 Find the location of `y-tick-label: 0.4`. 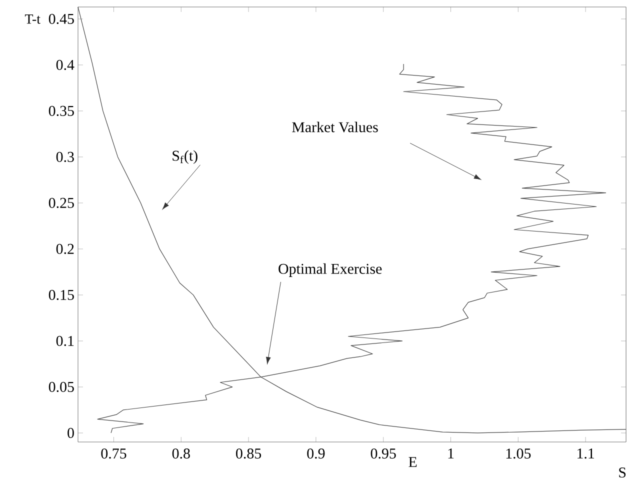

y-tick-label: 0.4 is located at coordinates (65, 65).